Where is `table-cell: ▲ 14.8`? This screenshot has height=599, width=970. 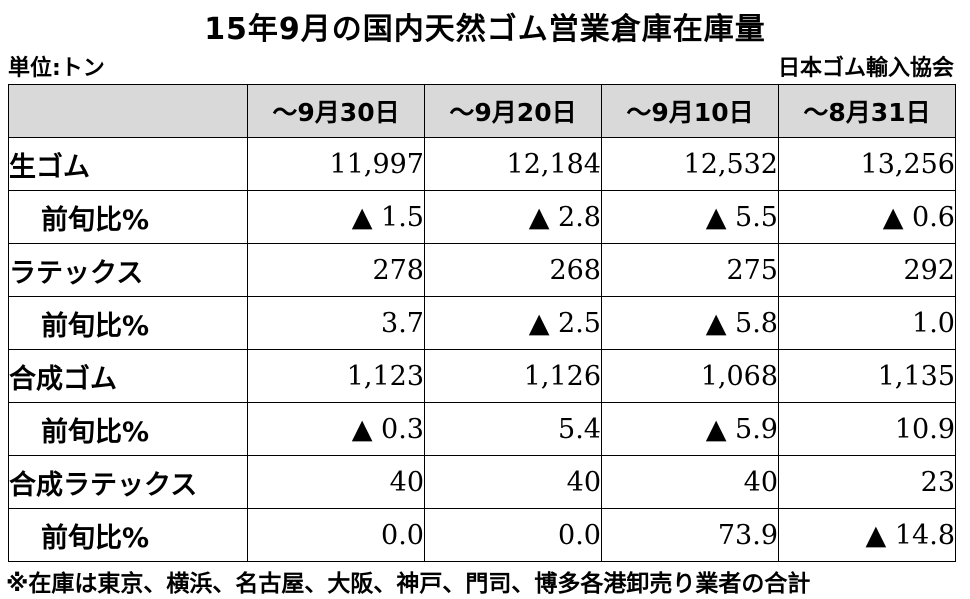 table-cell: ▲ 14.8 is located at coordinates (867, 535).